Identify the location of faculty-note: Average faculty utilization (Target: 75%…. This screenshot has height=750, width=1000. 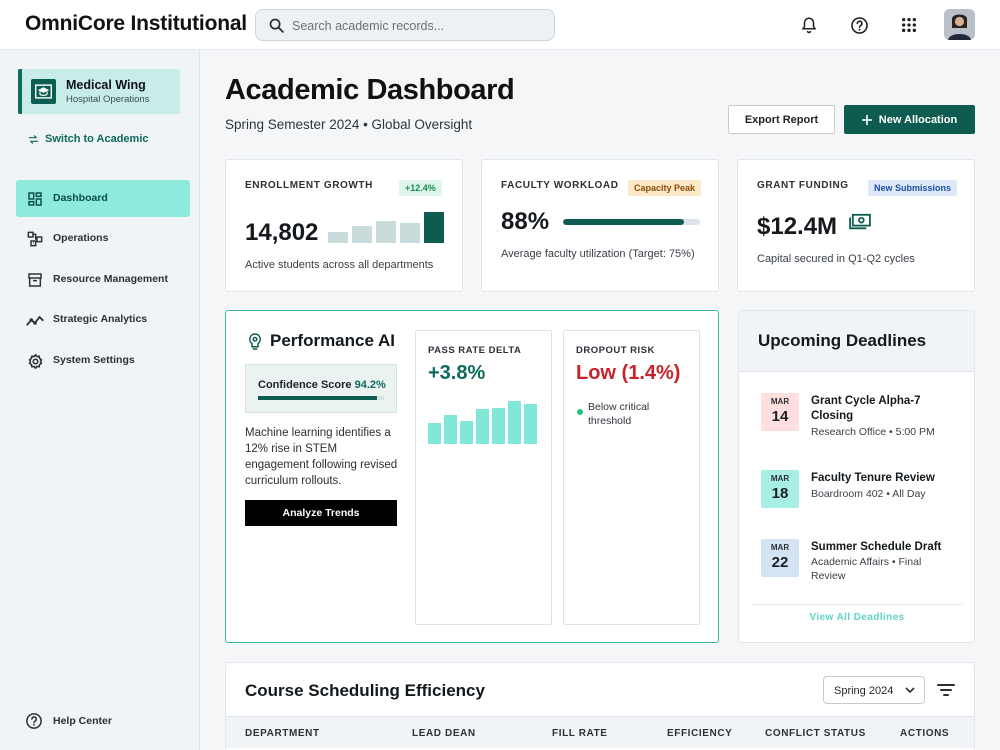
(598, 254).